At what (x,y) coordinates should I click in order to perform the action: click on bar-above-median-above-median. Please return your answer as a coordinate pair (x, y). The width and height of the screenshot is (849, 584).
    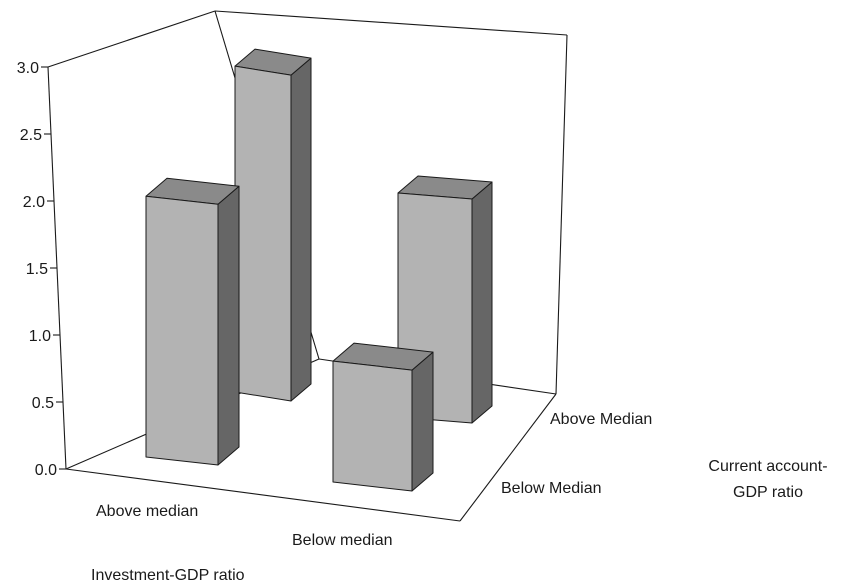
    Looking at the image, I should click on (273, 225).